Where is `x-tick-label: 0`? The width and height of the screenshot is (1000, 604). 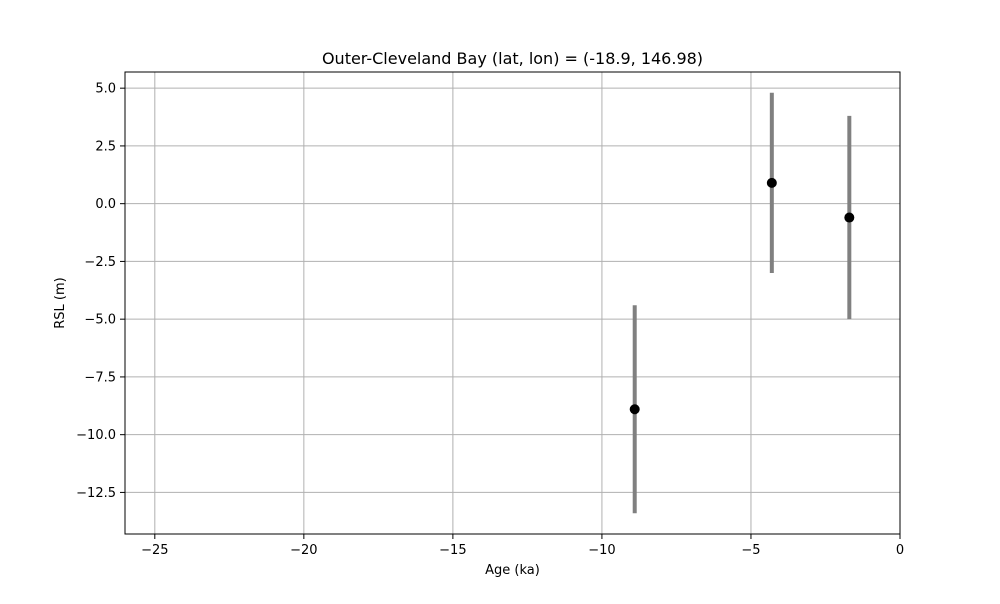
x-tick-label: 0 is located at coordinates (900, 550).